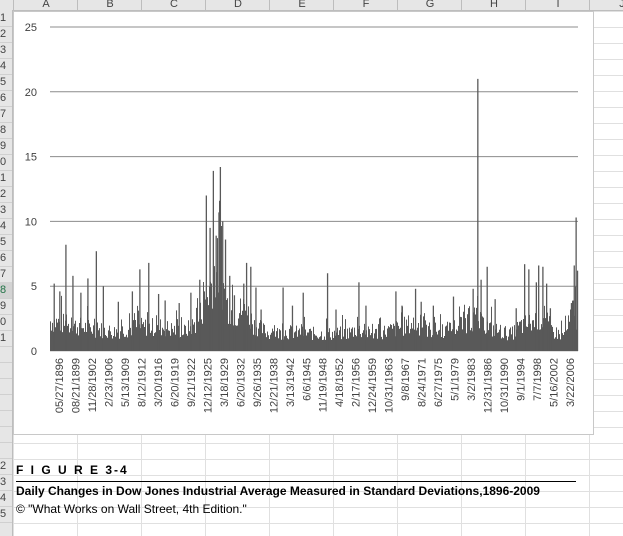 This screenshot has width=623, height=536. What do you see at coordinates (606, 5) in the screenshot?
I see `column-header-j: J` at bounding box center [606, 5].